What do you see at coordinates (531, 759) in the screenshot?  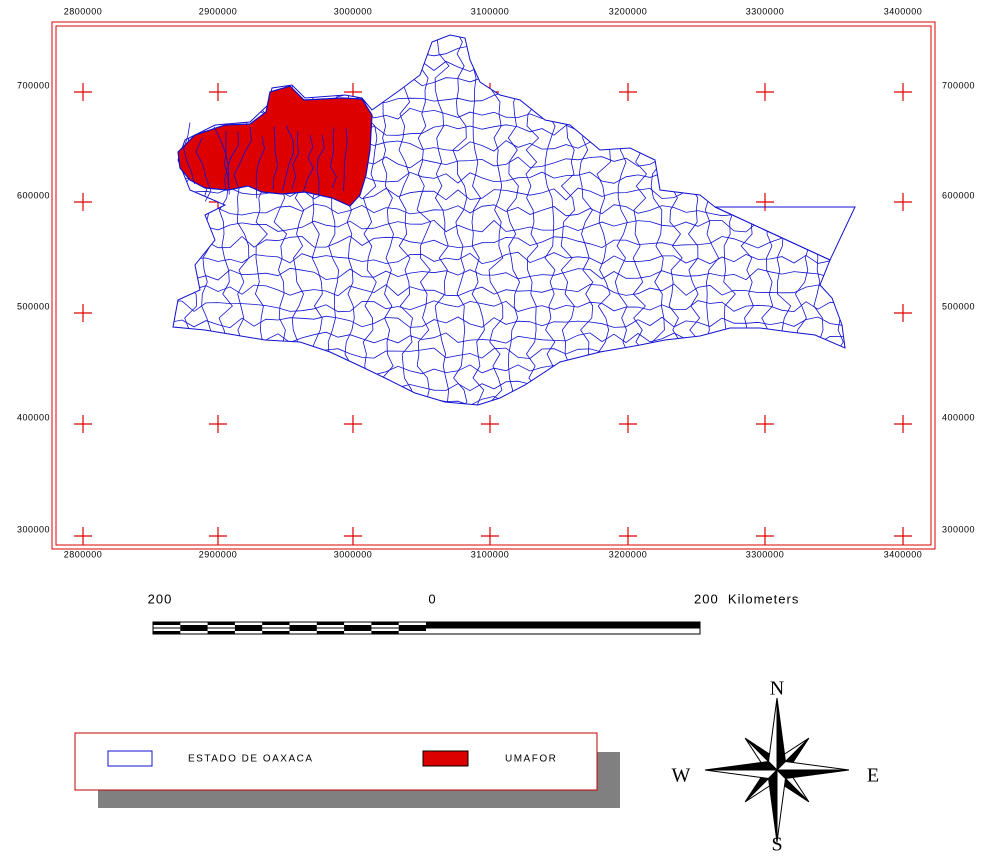 I see `legend-label: UMAFOR` at bounding box center [531, 759].